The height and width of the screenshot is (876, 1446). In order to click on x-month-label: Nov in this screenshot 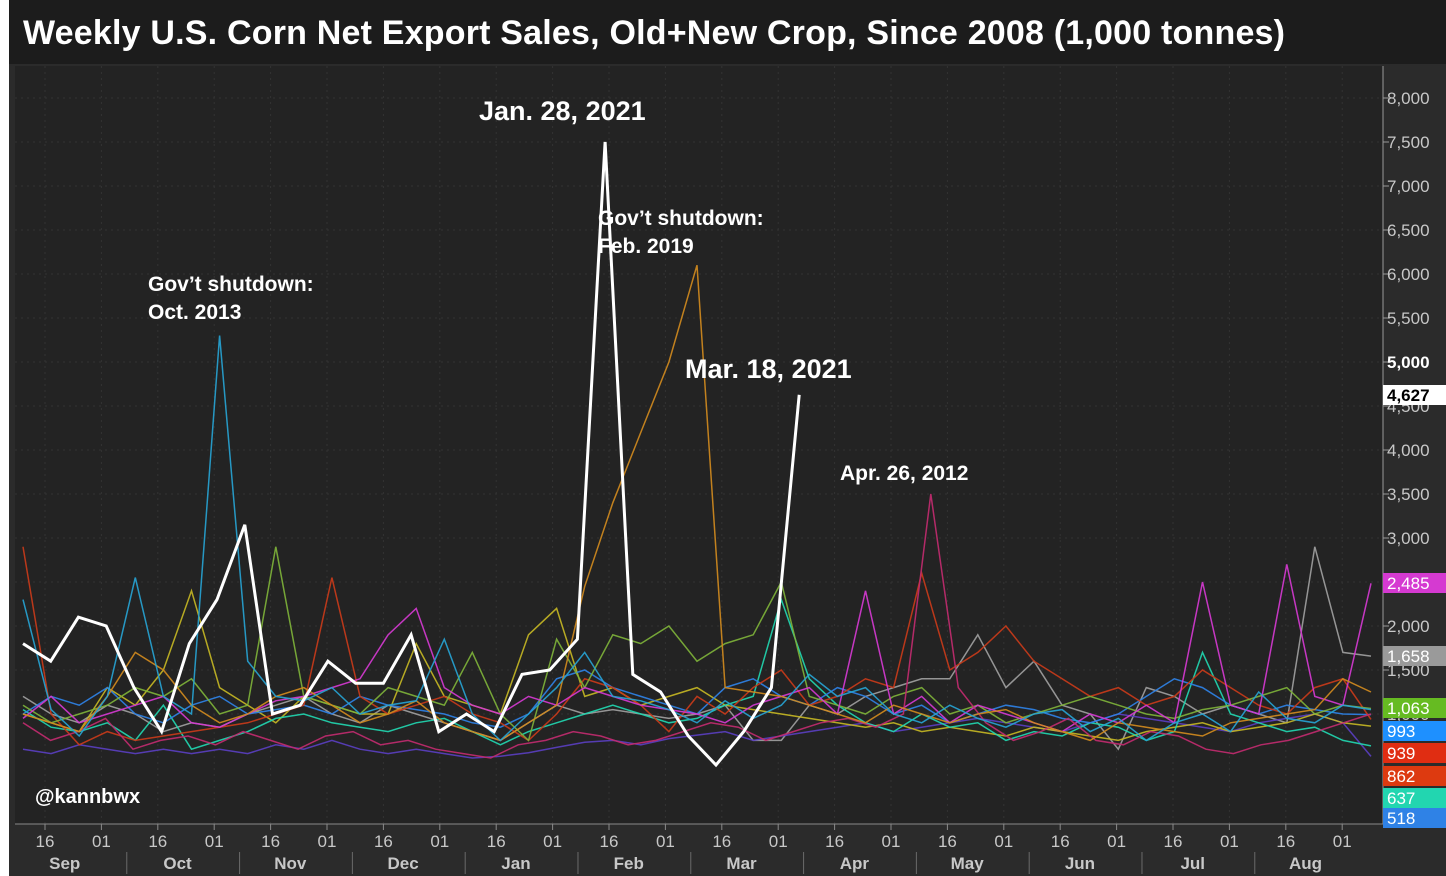, I will do `click(290, 863)`.